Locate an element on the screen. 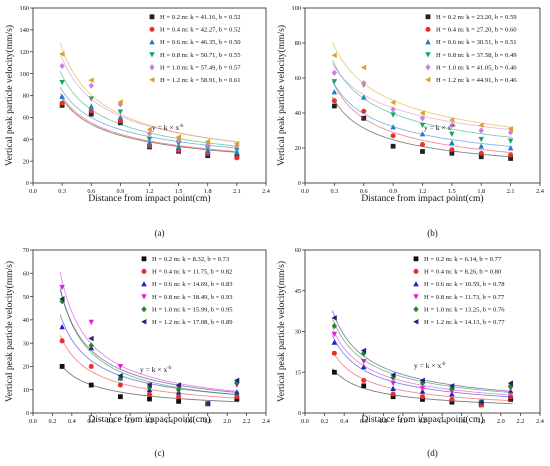  legend-entry: H = 0.4 m: k = 27.20, b = 0.60 is located at coordinates (476, 30).